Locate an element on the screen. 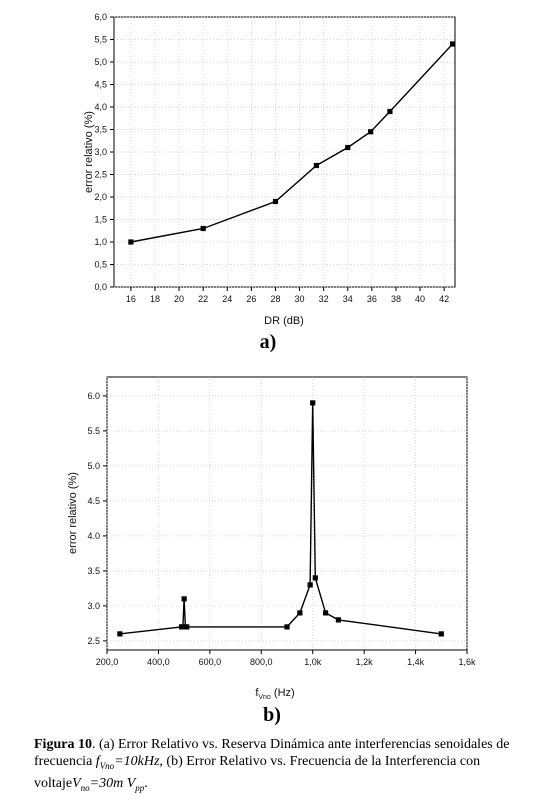  chart-a-ylabel: error relativo (%) is located at coordinates (89, 152).